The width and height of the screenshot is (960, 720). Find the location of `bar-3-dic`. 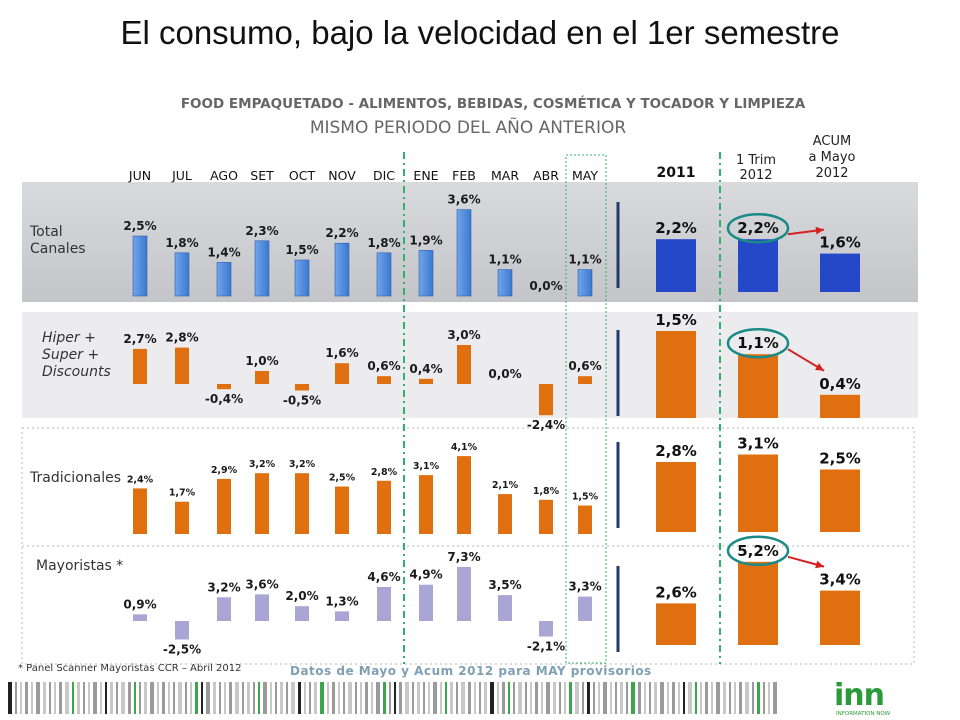

bar-3-dic is located at coordinates (384, 603).